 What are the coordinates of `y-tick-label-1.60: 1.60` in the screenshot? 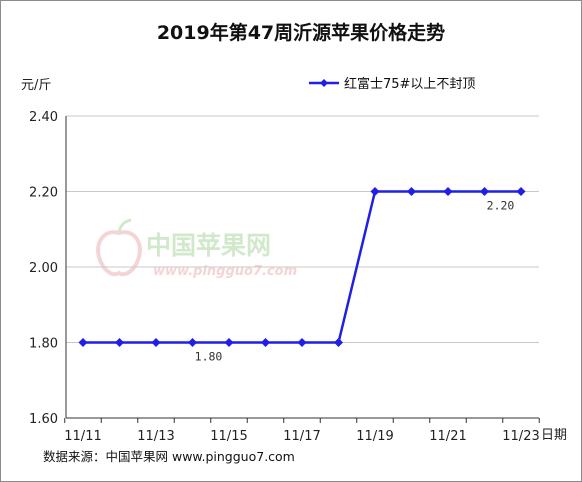 It's located at (43, 419).